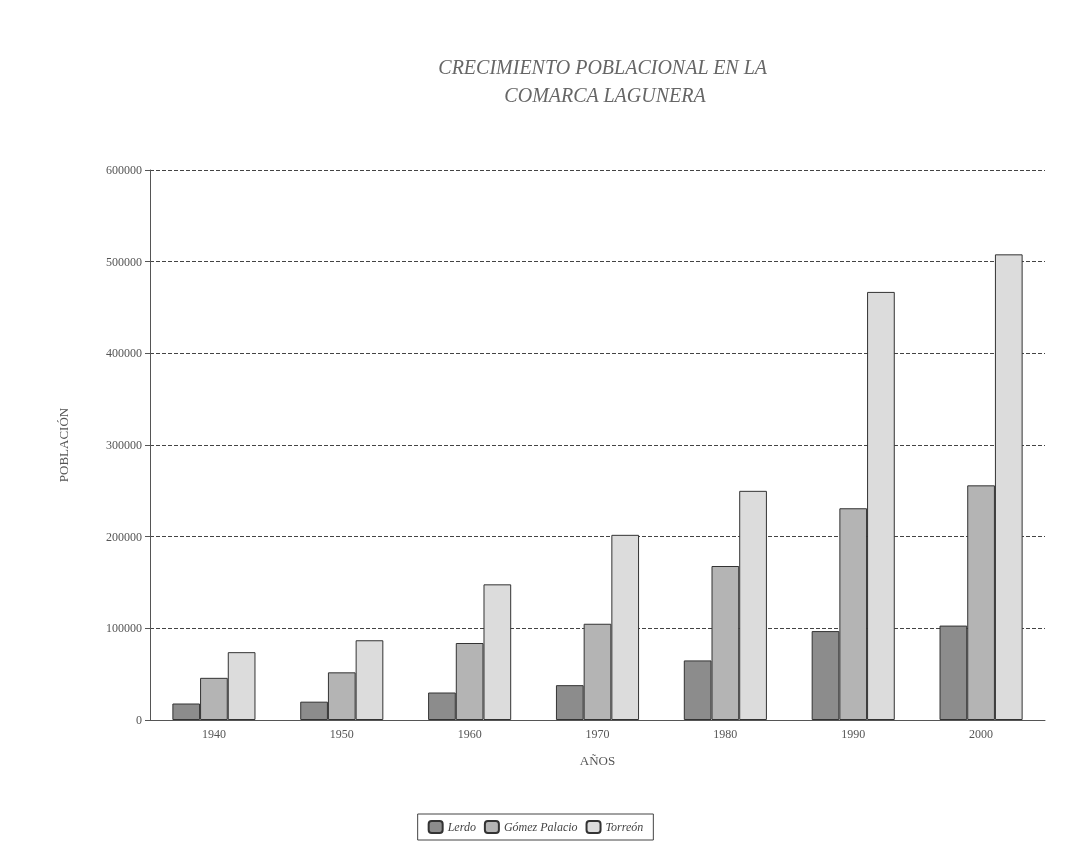 This screenshot has width=1071, height=865. What do you see at coordinates (981, 734) in the screenshot?
I see `x-tick-label: 2000` at bounding box center [981, 734].